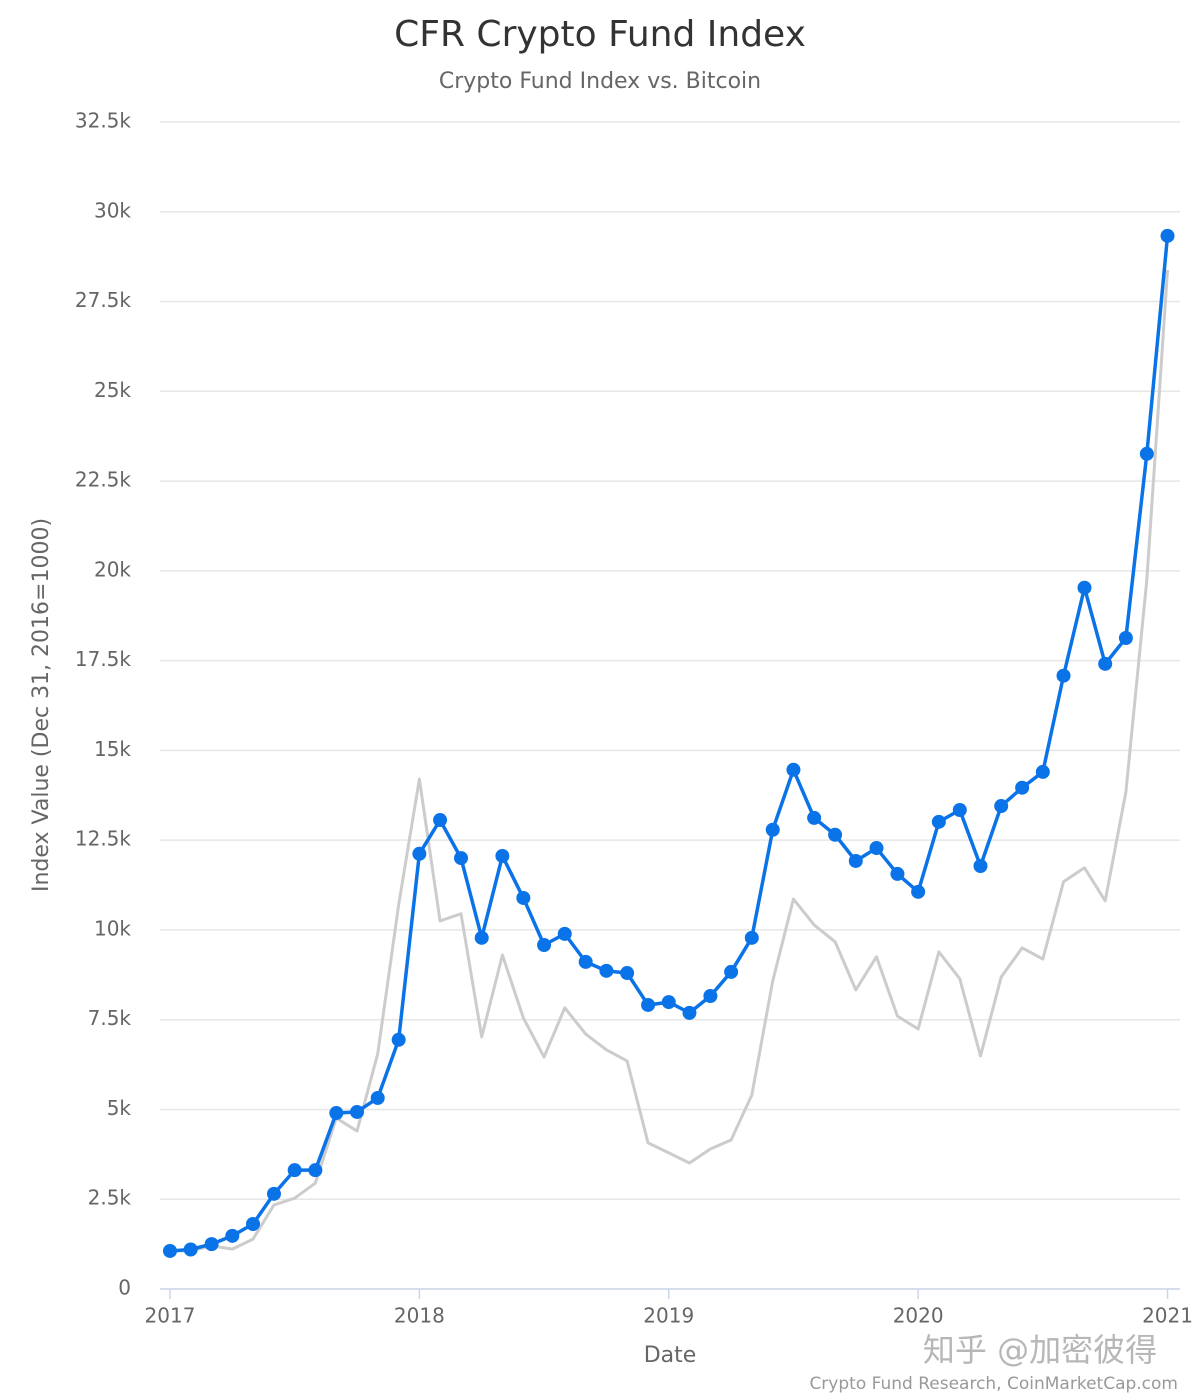 This screenshot has width=1200, height=1400. Describe the element at coordinates (600, 81) in the screenshot. I see `chart-subtitle: Crypto Fund Index vs. Bitcoin` at that location.